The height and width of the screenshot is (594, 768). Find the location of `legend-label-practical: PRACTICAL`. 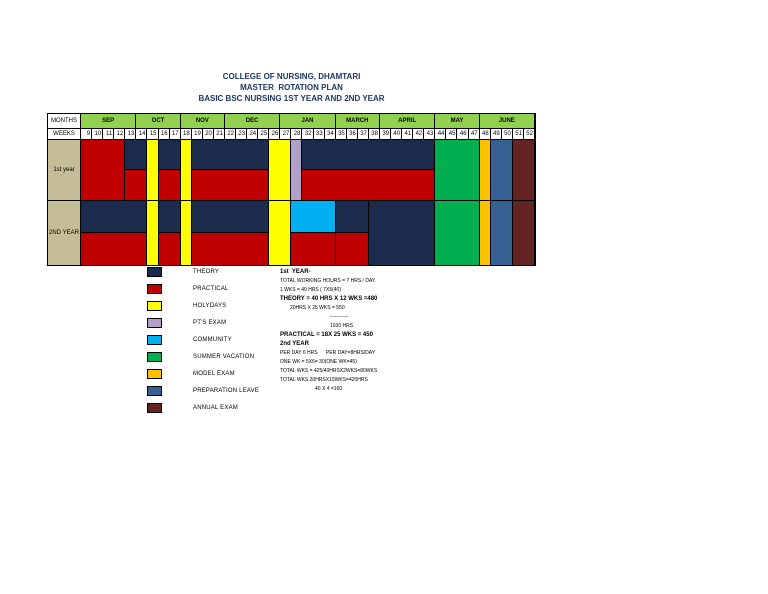

legend-label-practical: PRACTICAL is located at coordinates (211, 289).